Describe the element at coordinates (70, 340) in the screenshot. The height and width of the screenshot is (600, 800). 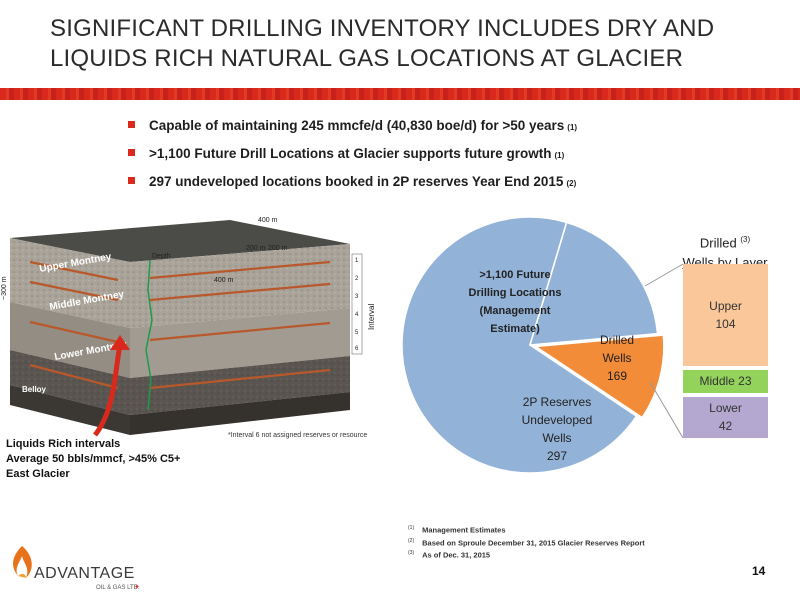
I see `layer-middle-face` at that location.